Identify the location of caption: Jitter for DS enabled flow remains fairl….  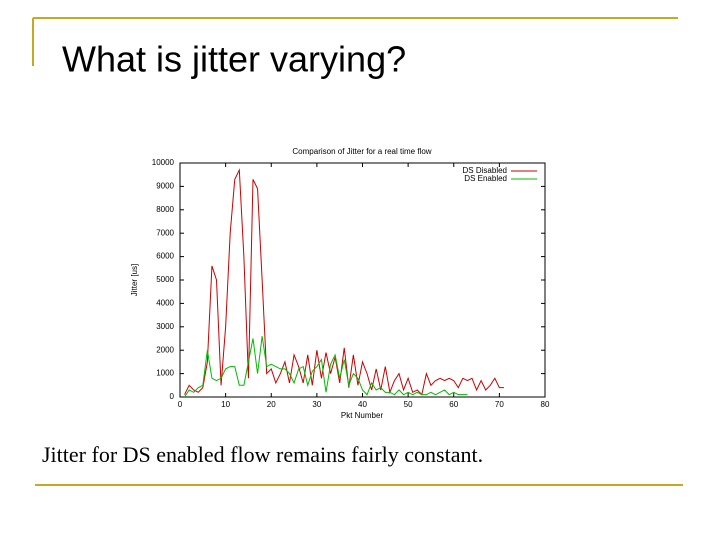
(262, 454).